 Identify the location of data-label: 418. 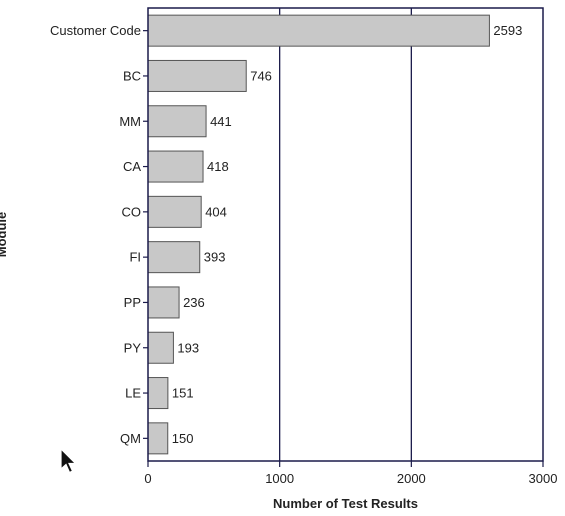
(218, 166).